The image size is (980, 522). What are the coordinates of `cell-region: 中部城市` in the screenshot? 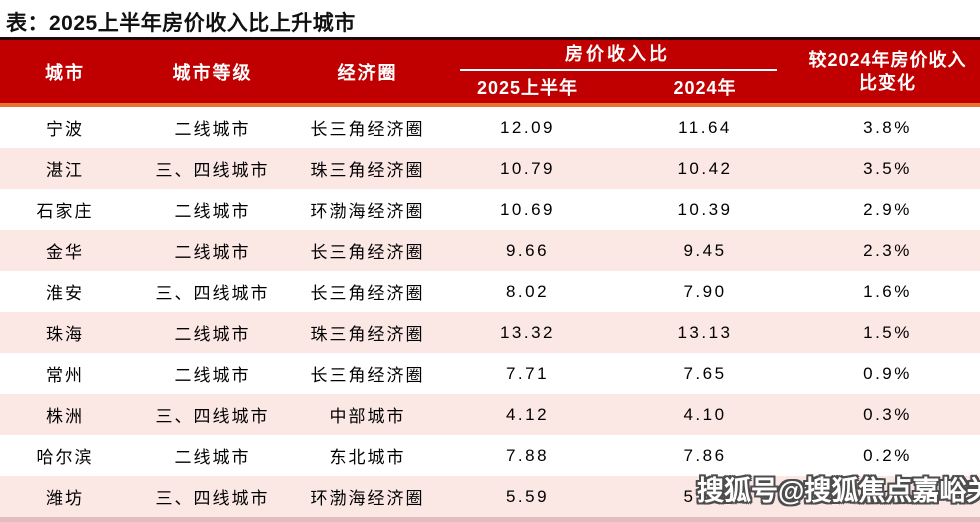 It's located at (367, 416).